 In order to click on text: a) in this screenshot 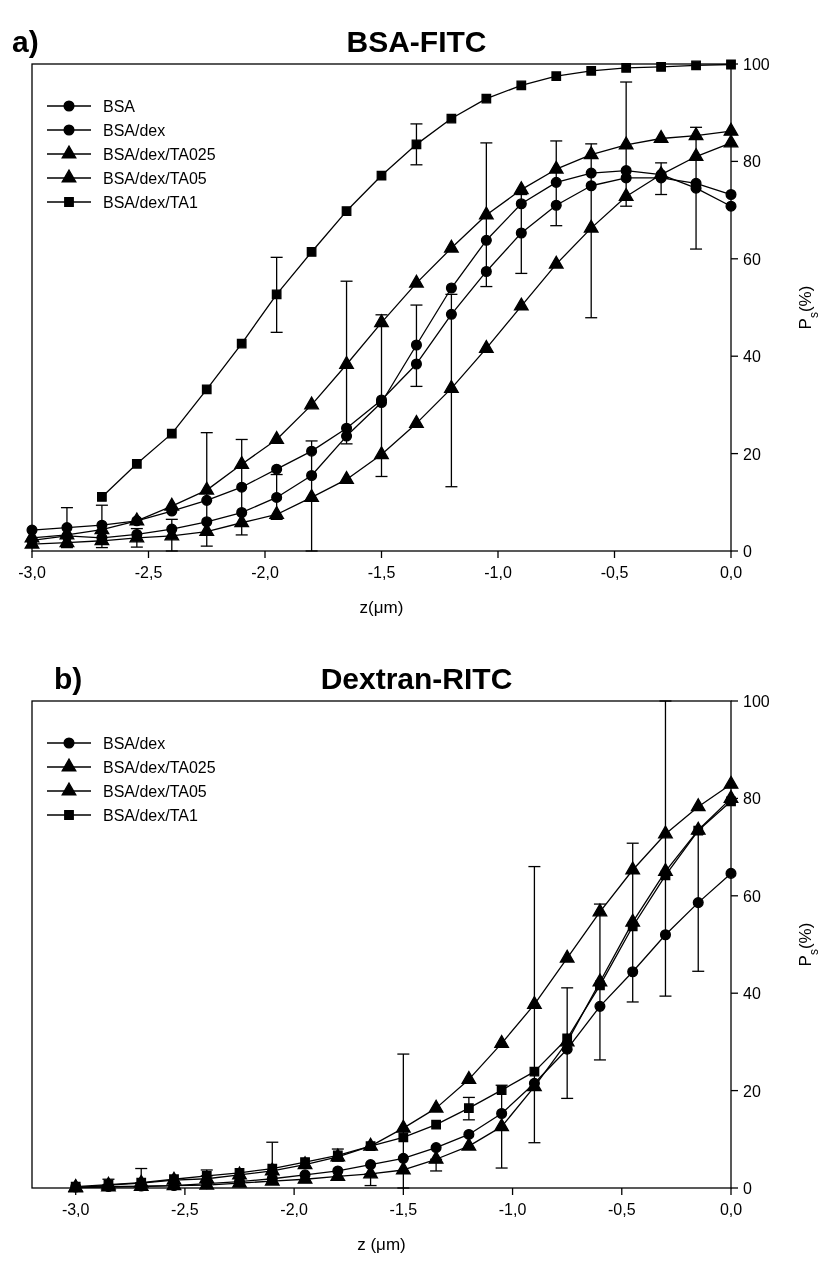, I will do `click(25, 41)`.